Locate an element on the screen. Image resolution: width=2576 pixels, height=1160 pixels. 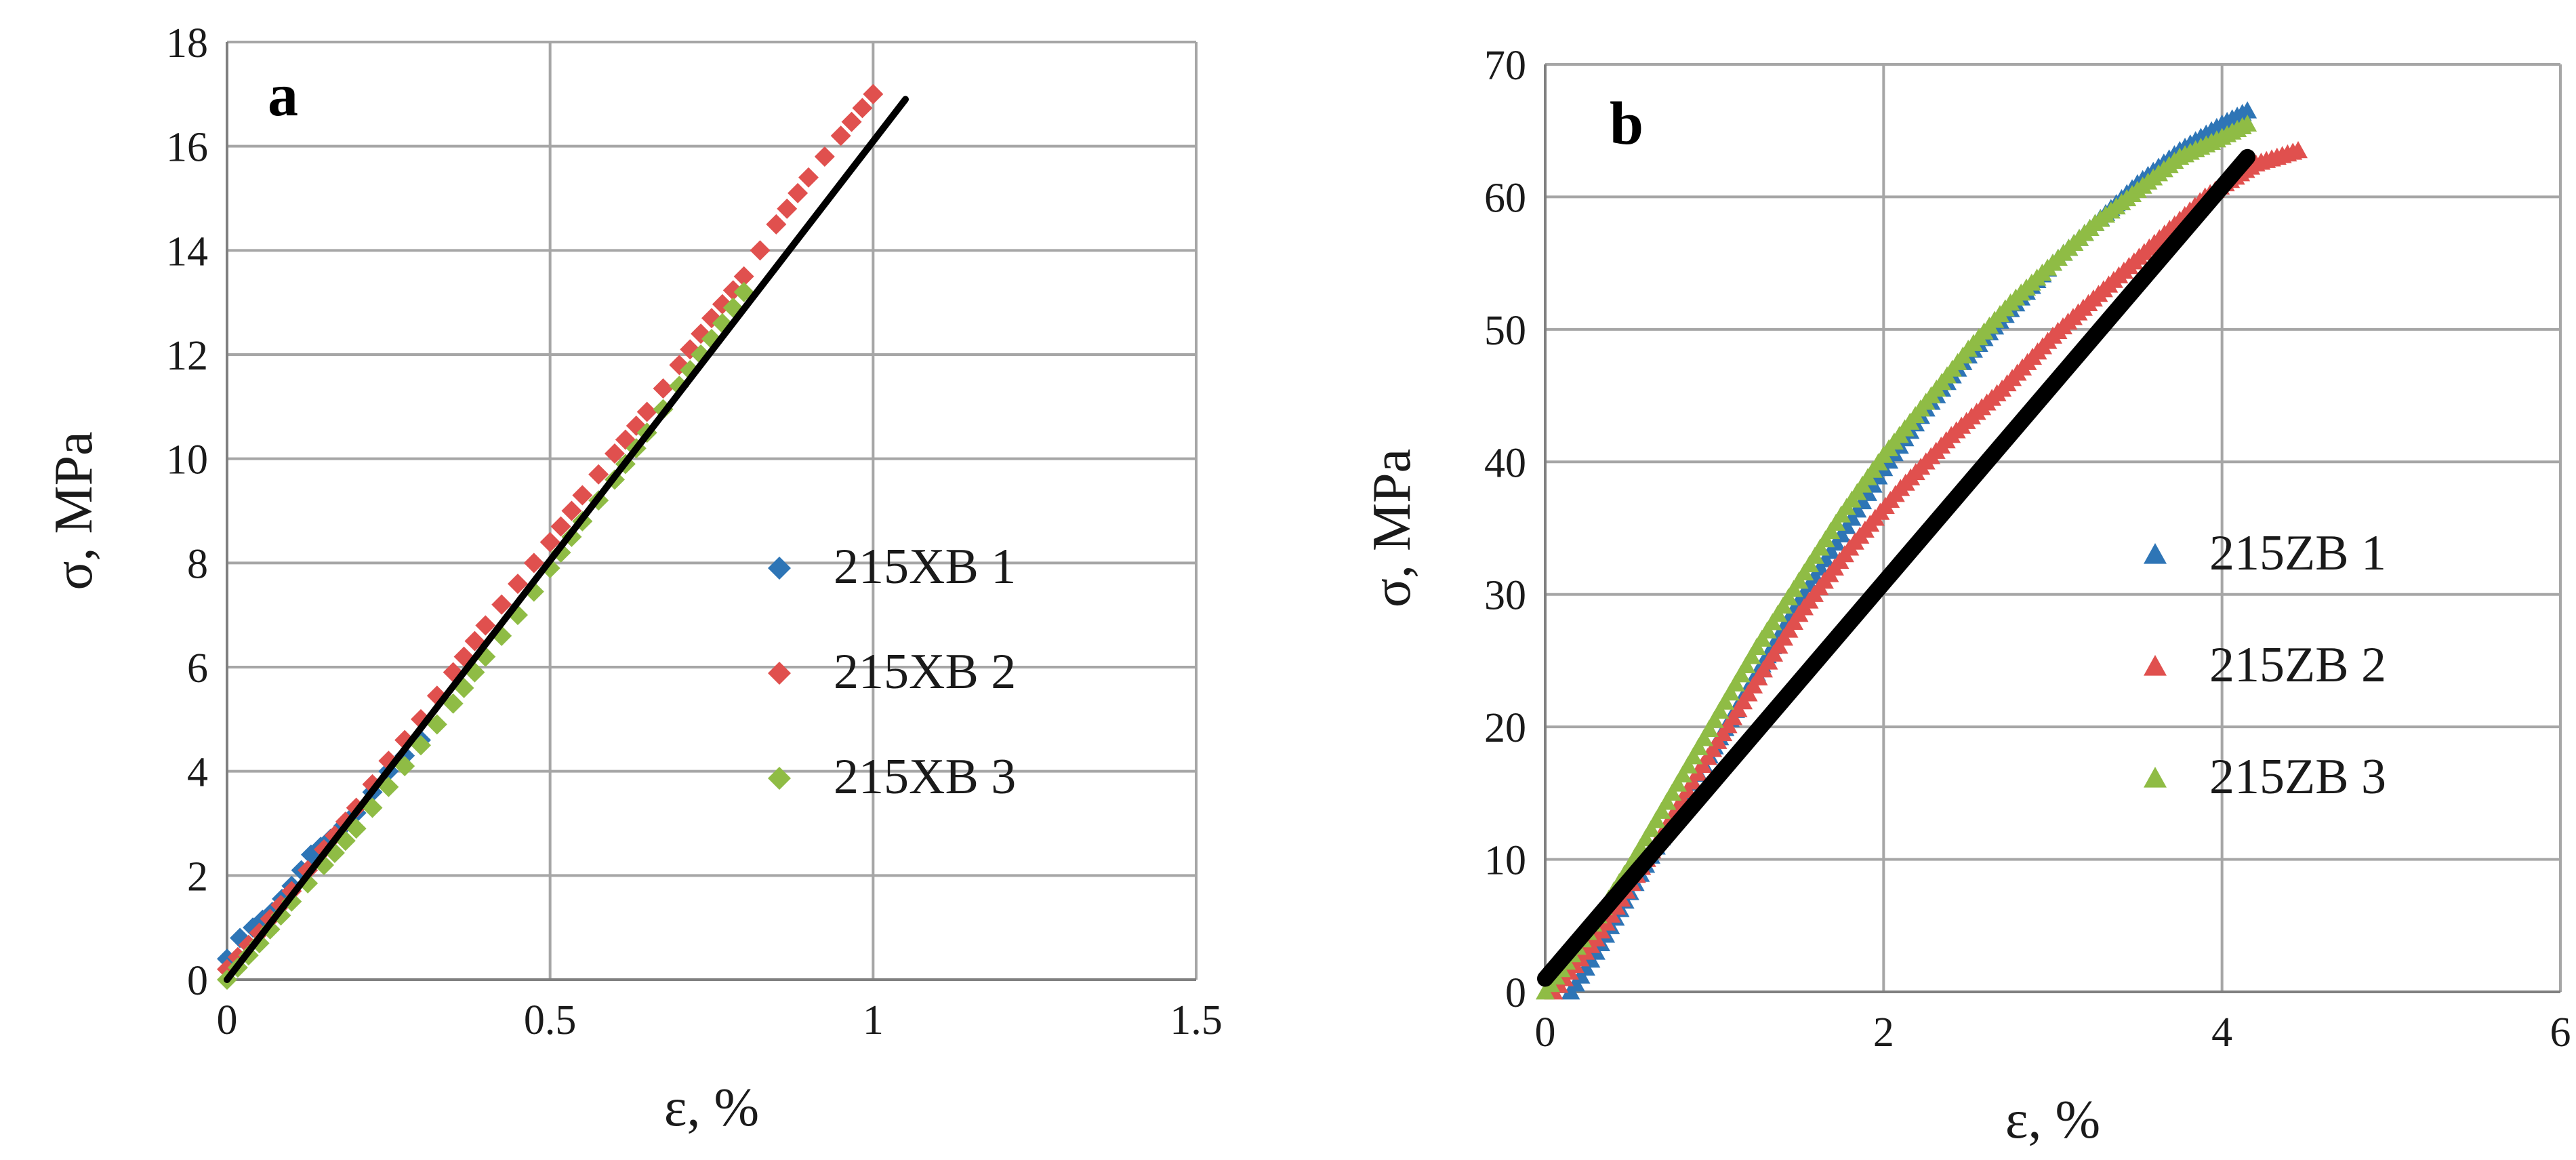
y-tick-label: 2 is located at coordinates (198, 877).